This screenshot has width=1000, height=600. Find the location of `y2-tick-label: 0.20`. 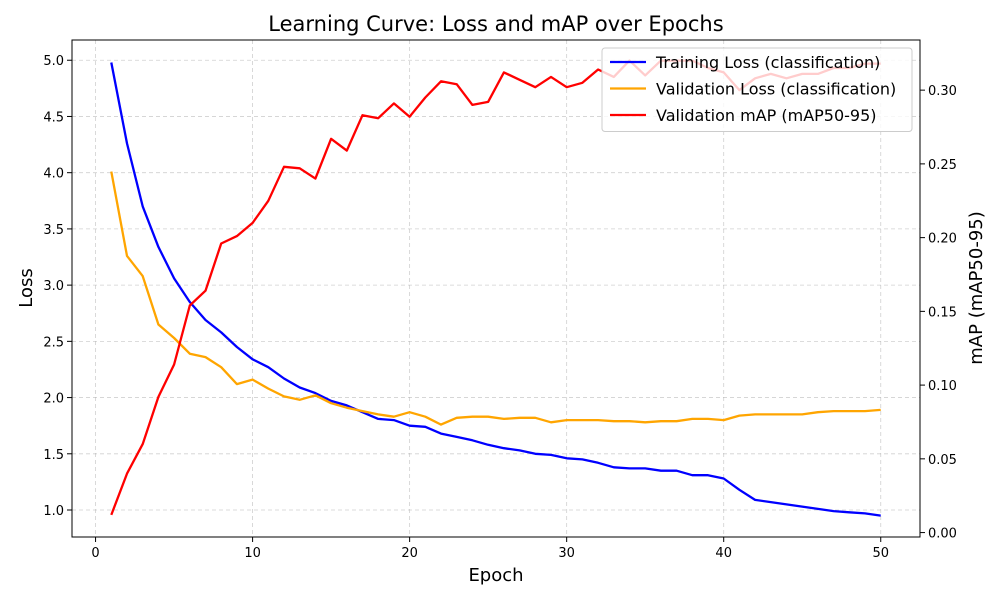

y2-tick-label: 0.20 is located at coordinates (942, 239).